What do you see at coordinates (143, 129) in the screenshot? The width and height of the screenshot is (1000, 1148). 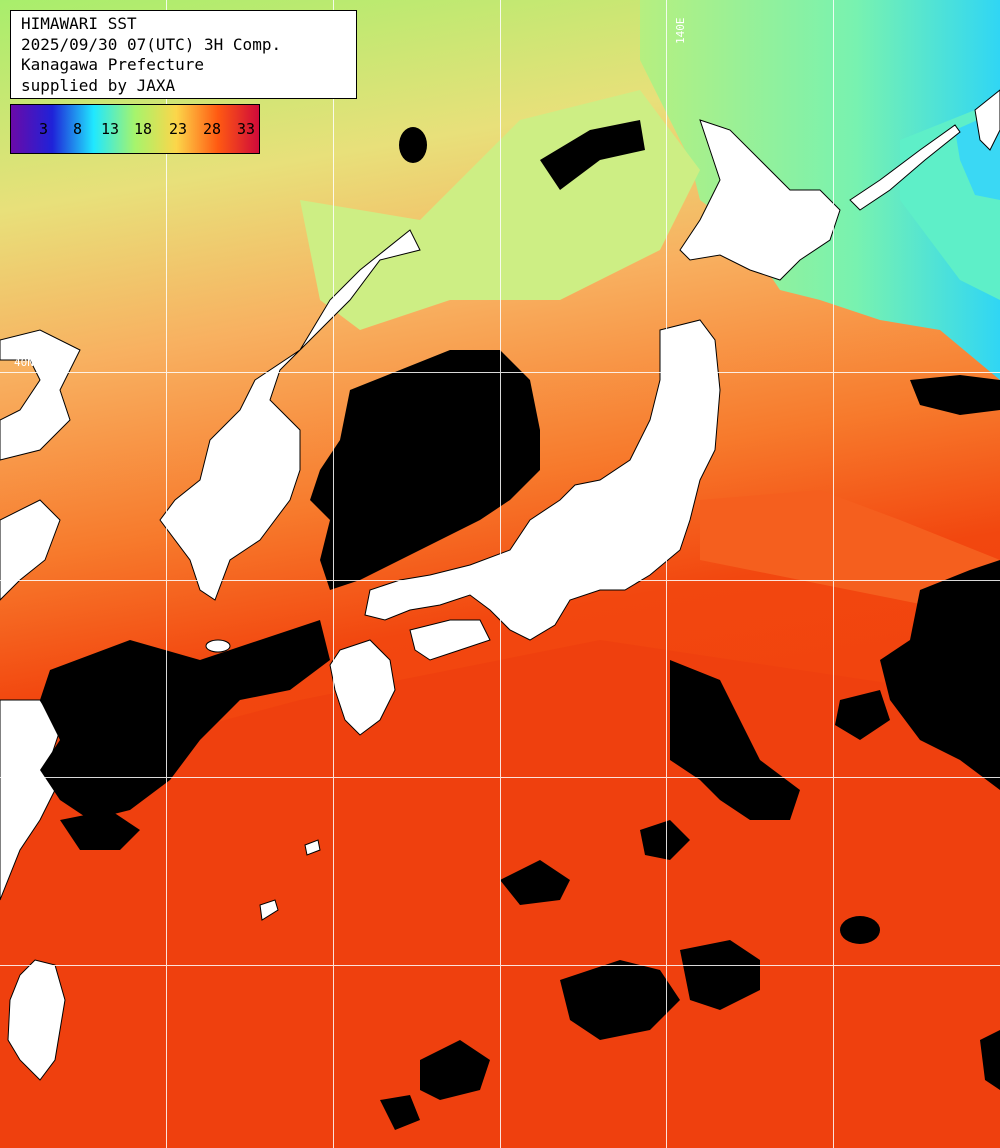 I see `legend-tick-18: 18` at bounding box center [143, 129].